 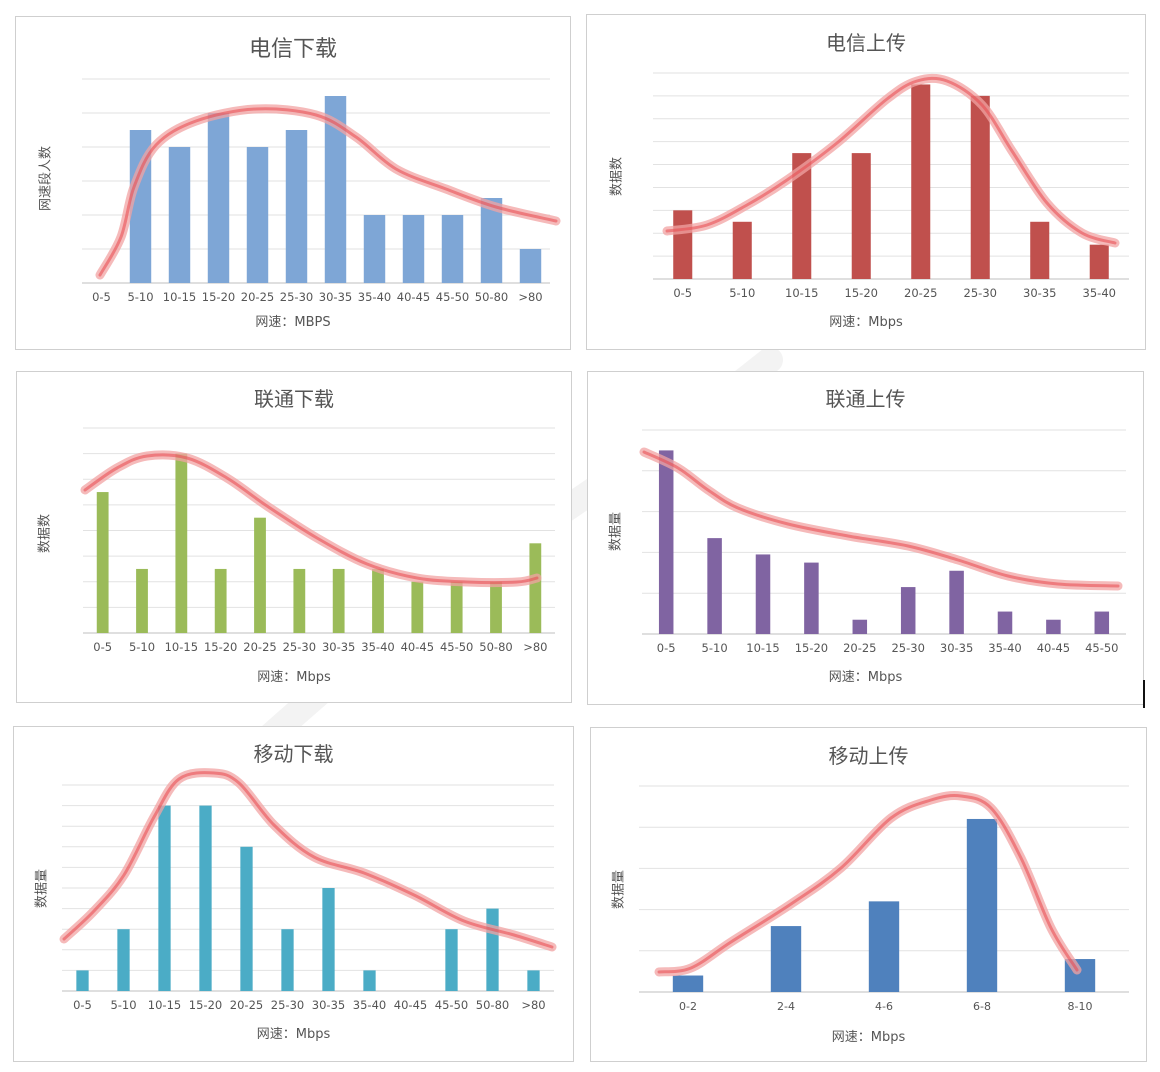 I want to click on chart-title: 移动下载, so click(x=293, y=754).